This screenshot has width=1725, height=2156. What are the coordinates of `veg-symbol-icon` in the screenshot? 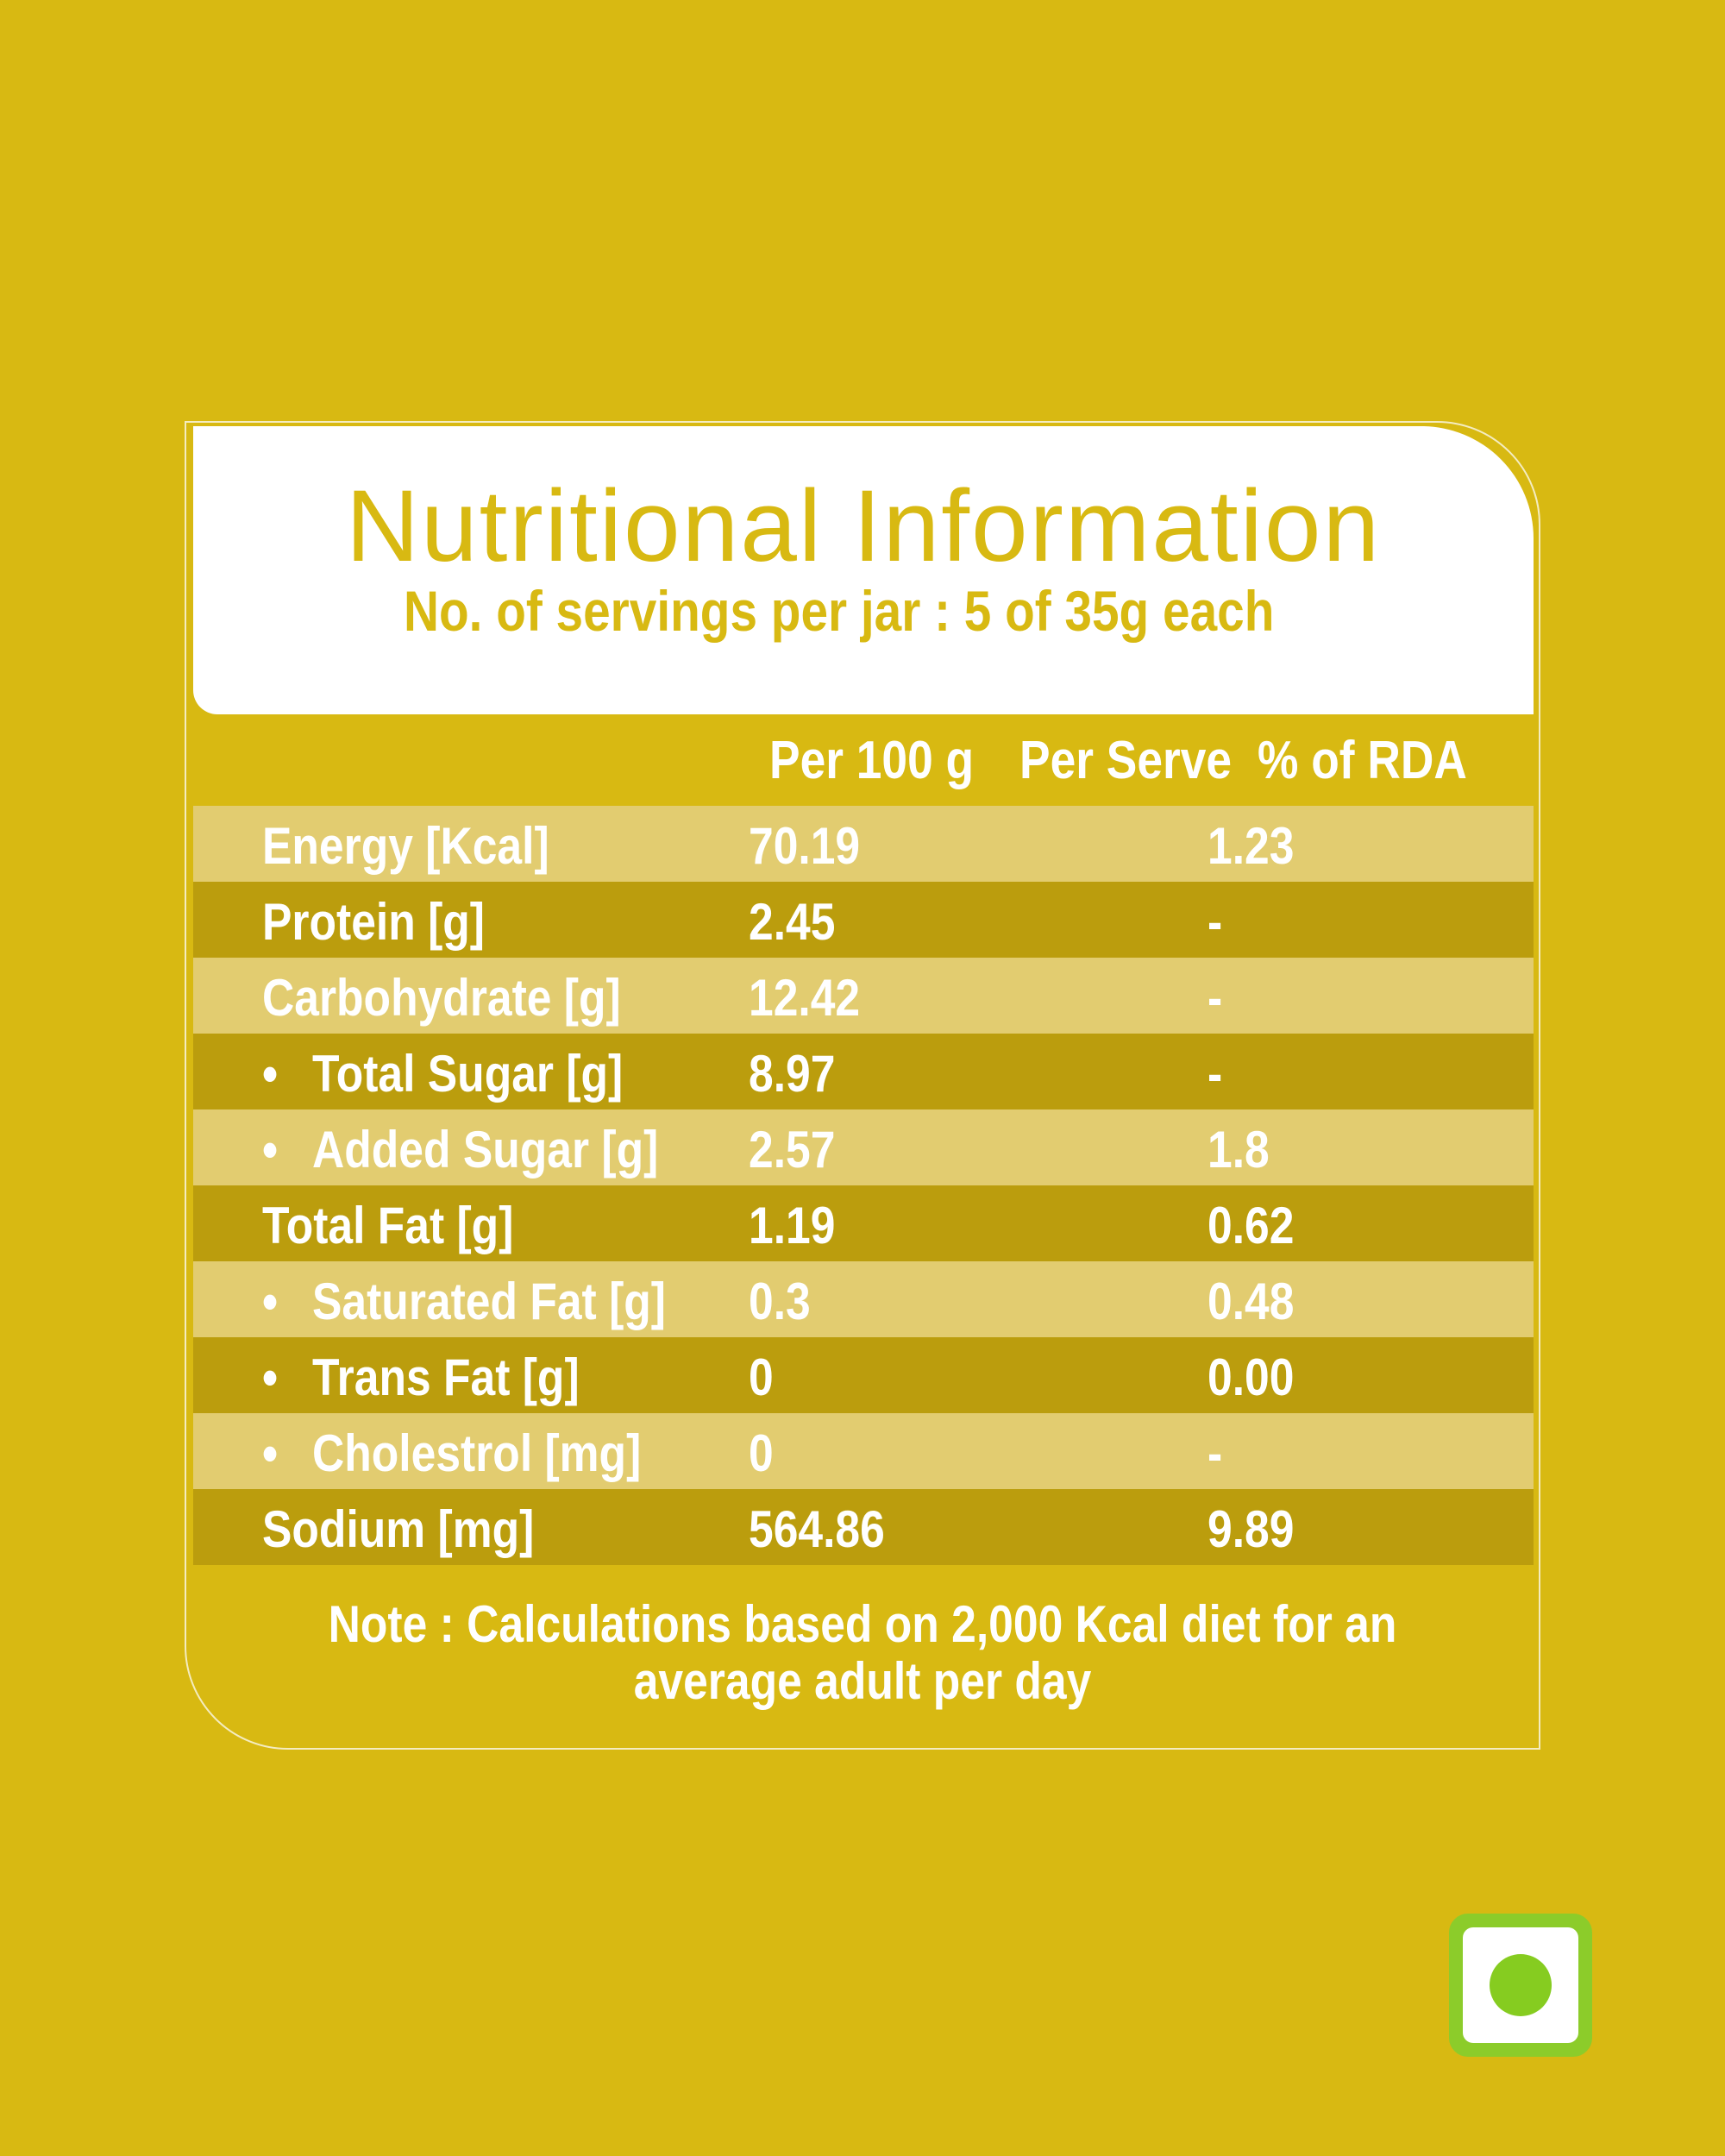 It's located at (1521, 1985).